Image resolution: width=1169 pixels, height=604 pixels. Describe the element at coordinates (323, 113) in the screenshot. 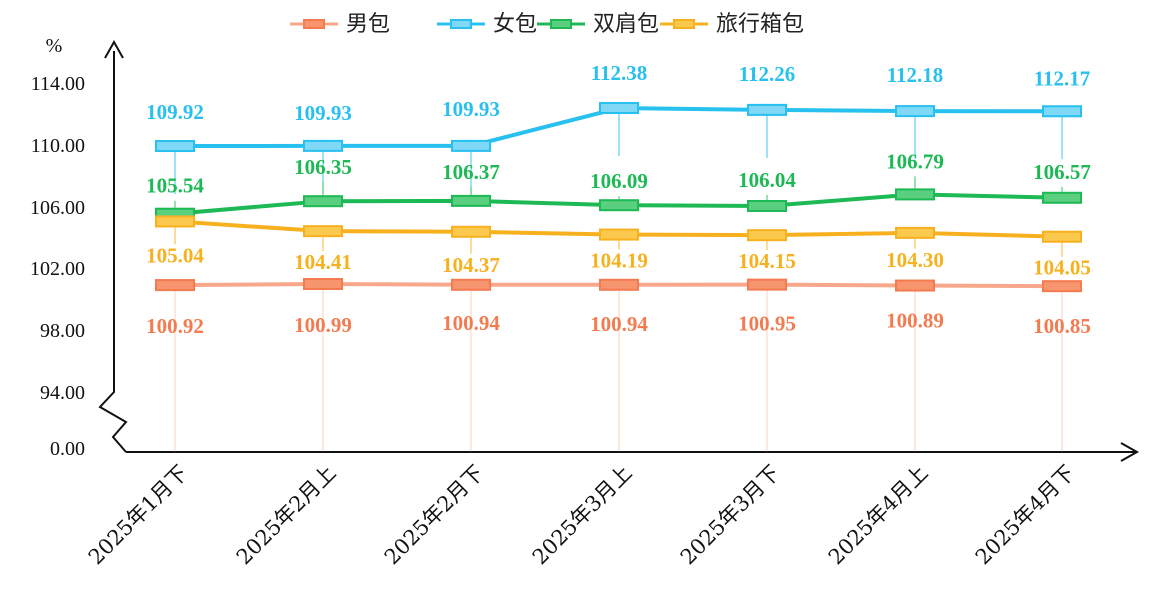

I see `data-label-2-2: 109.93` at that location.